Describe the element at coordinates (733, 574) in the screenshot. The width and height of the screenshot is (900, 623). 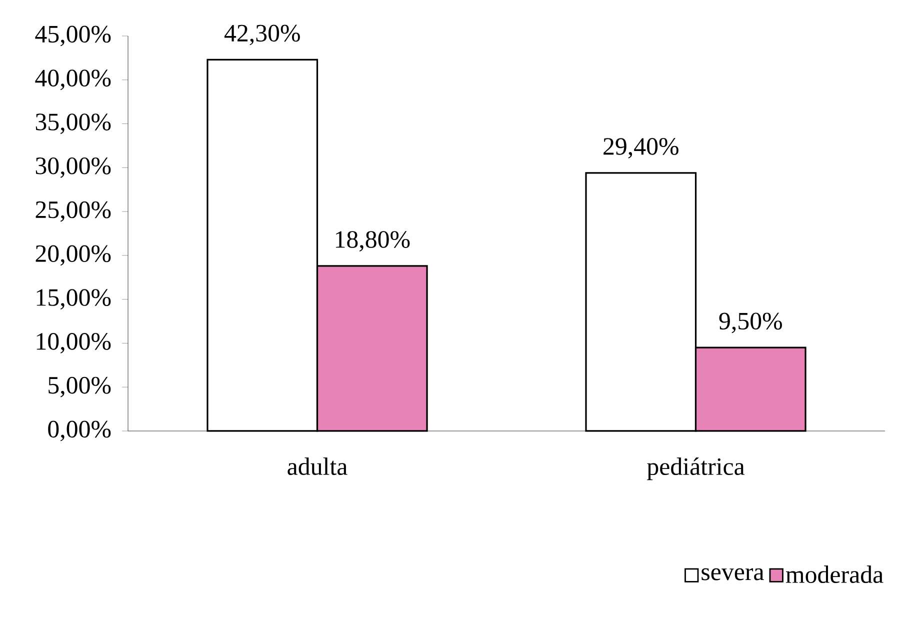
I see `legend-label: severa` at that location.